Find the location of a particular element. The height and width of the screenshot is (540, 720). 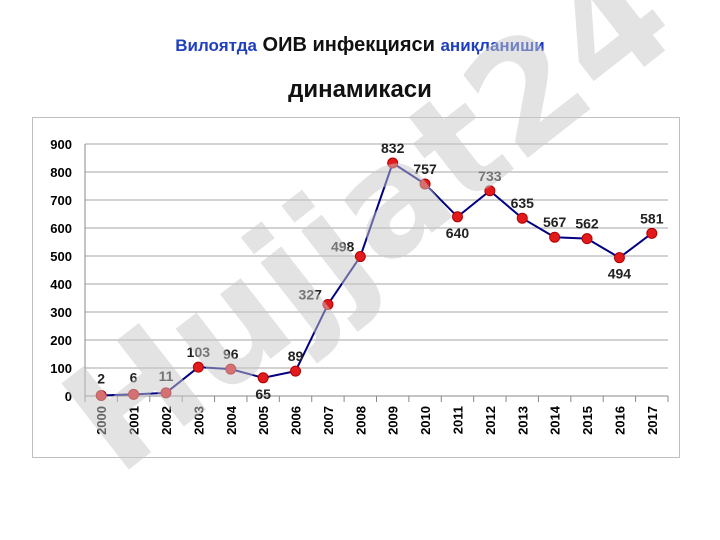

data-label: 562 is located at coordinates (587, 224).